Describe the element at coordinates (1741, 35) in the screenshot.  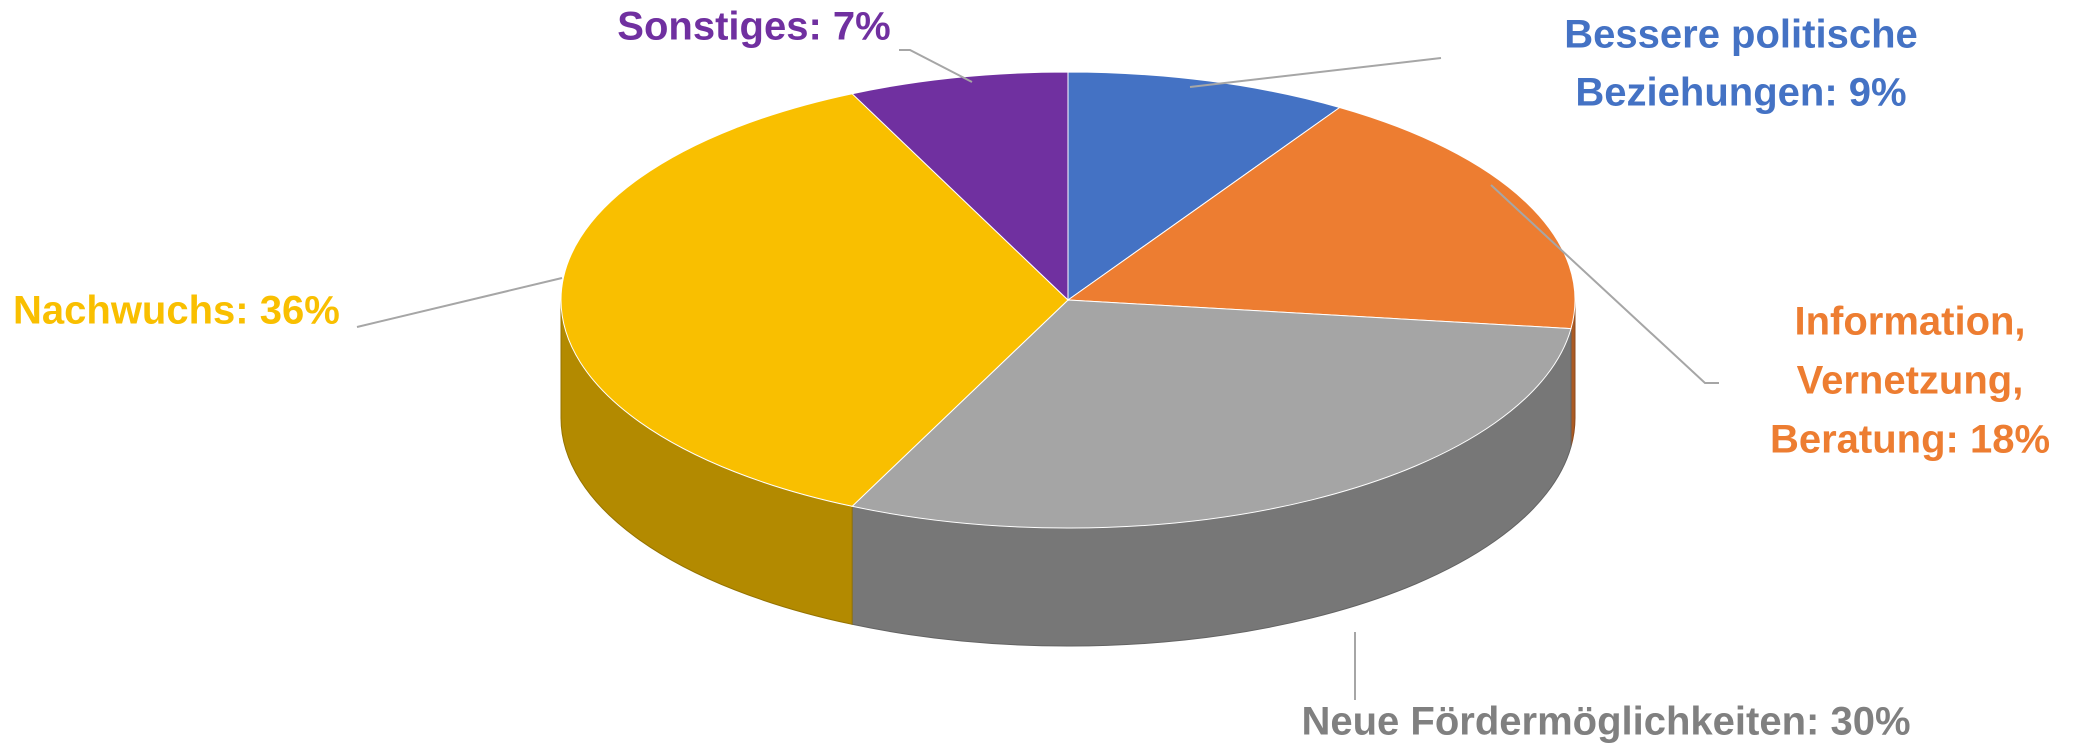
I see `data-label: Bessere politische` at that location.